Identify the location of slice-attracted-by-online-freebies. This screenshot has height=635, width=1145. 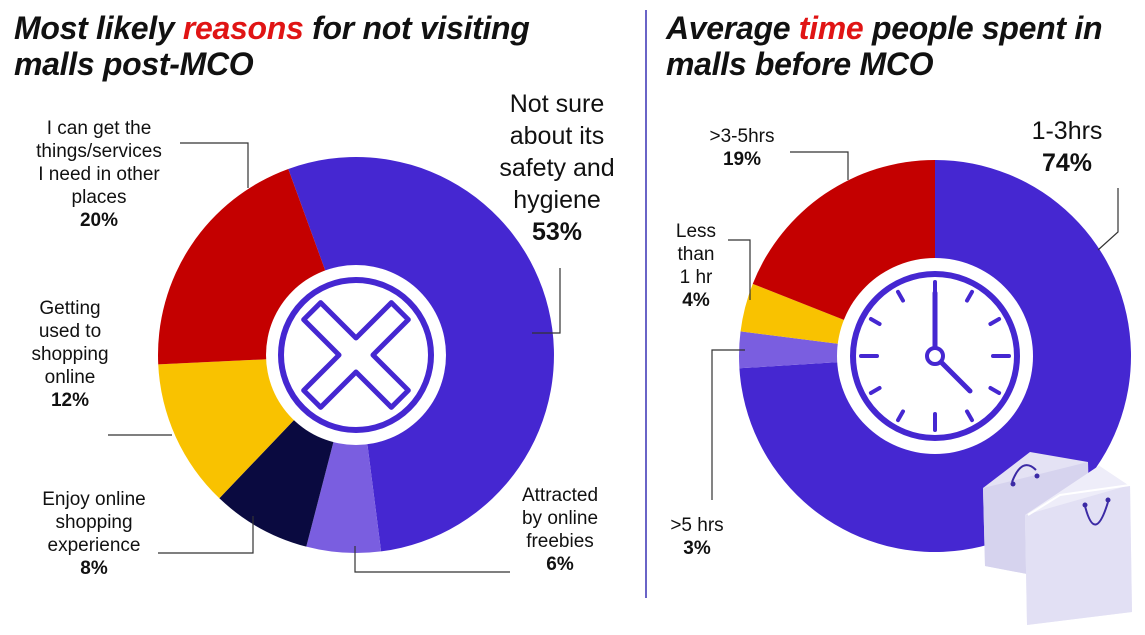
(344, 454).